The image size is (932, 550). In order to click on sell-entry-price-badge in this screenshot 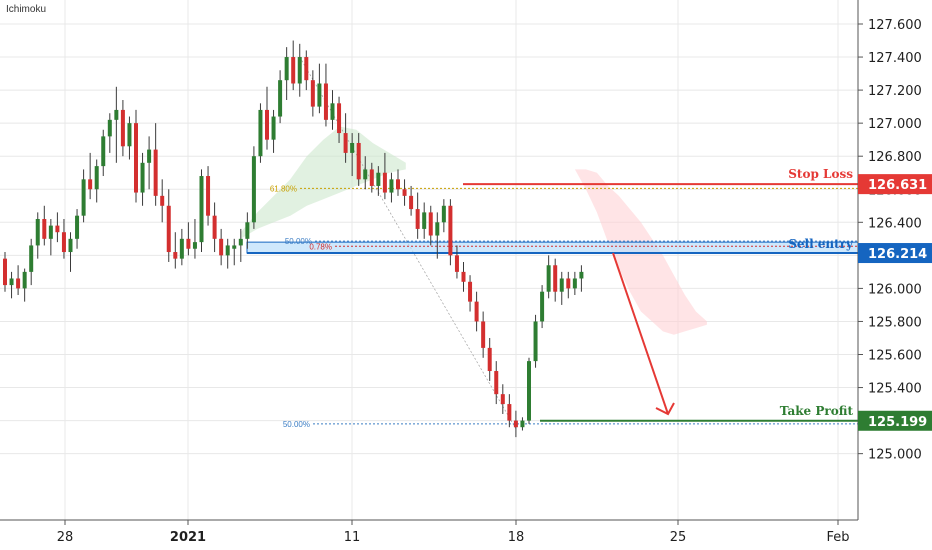, I will do `click(895, 253)`.